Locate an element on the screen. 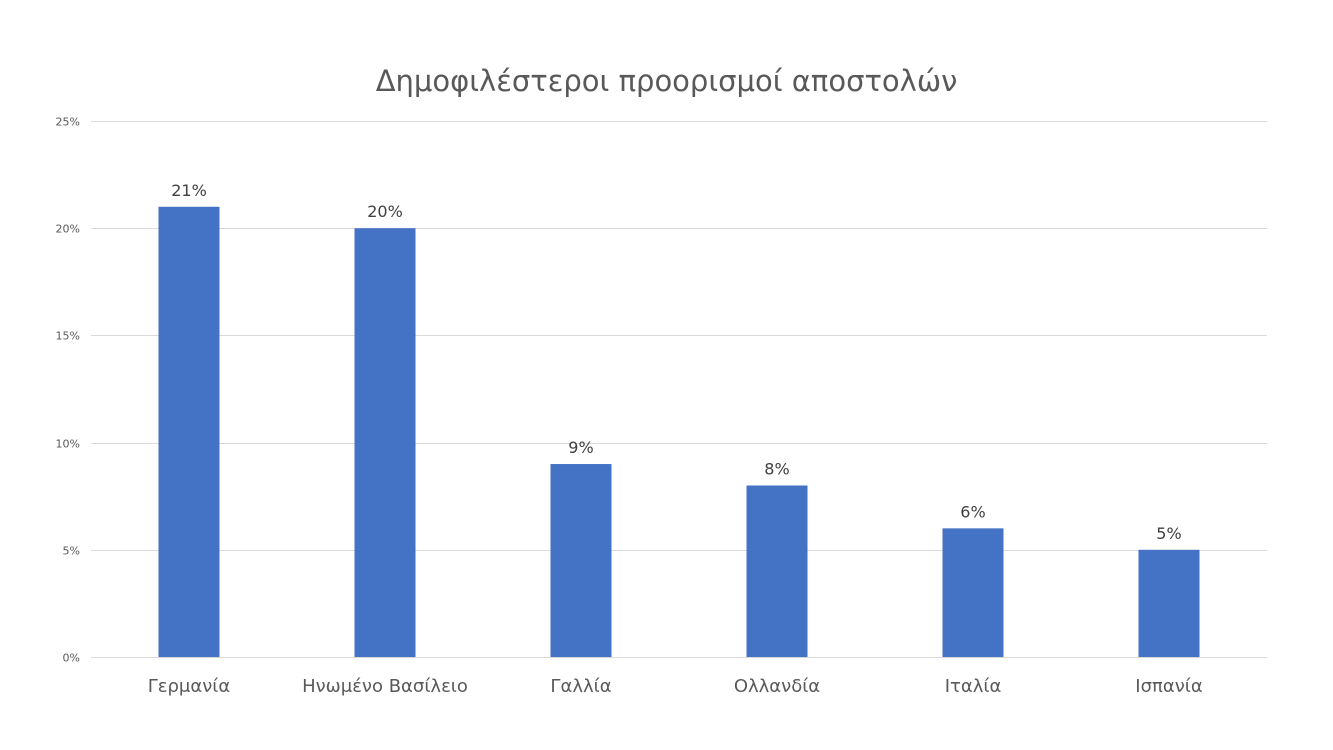 Image resolution: width=1333 pixels, height=750 pixels. x-tick-label: Ιταλία is located at coordinates (973, 686).